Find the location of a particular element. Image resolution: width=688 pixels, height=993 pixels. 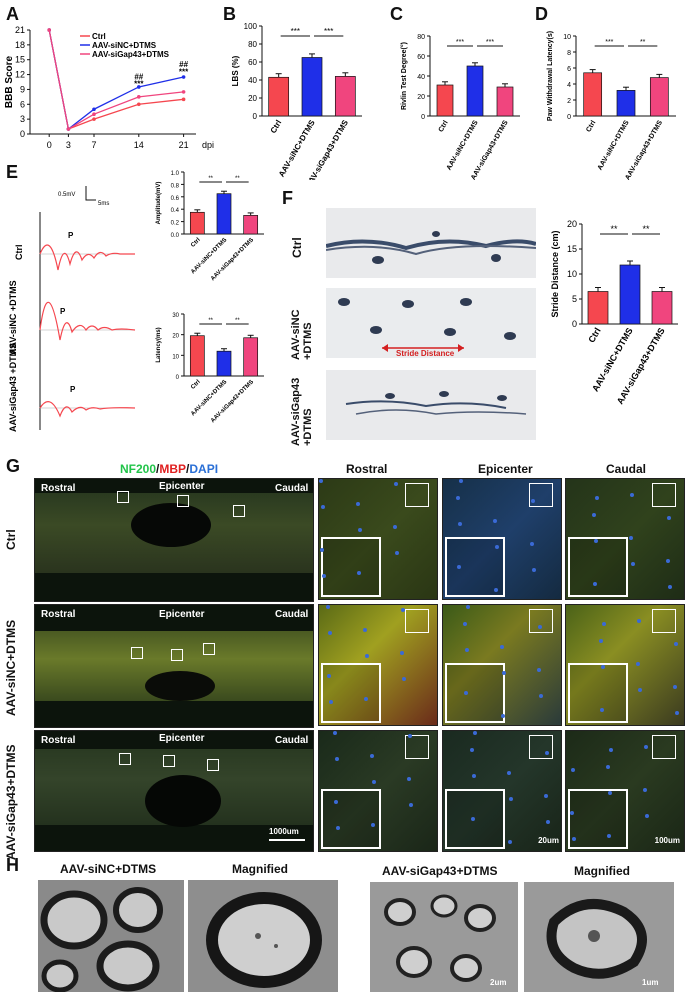

bar-y-label: Latency(ms) is located at coordinates (159, 344).